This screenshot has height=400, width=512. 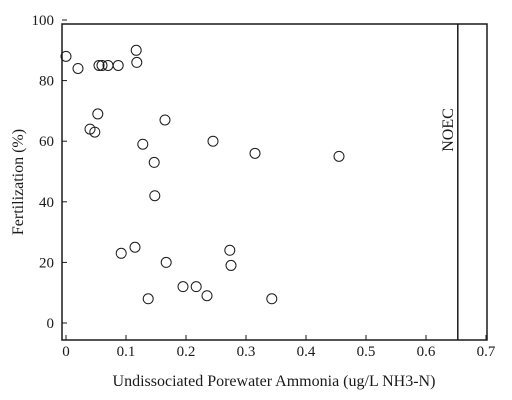 What do you see at coordinates (449, 182) in the screenshot?
I see `reference-line-layer: NOEC` at bounding box center [449, 182].